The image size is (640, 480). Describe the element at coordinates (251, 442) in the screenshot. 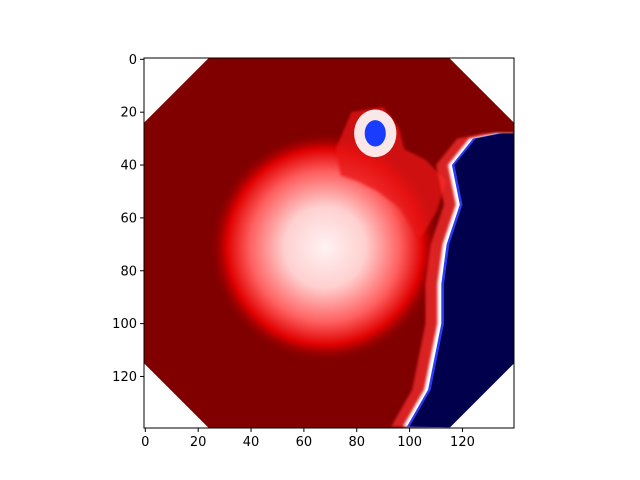

I see `x-tick-label: 40` at that location.